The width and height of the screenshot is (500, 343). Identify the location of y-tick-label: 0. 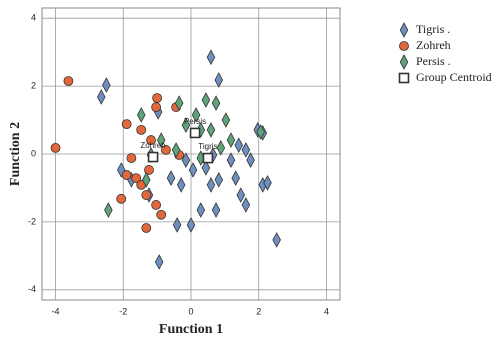
(33, 153).